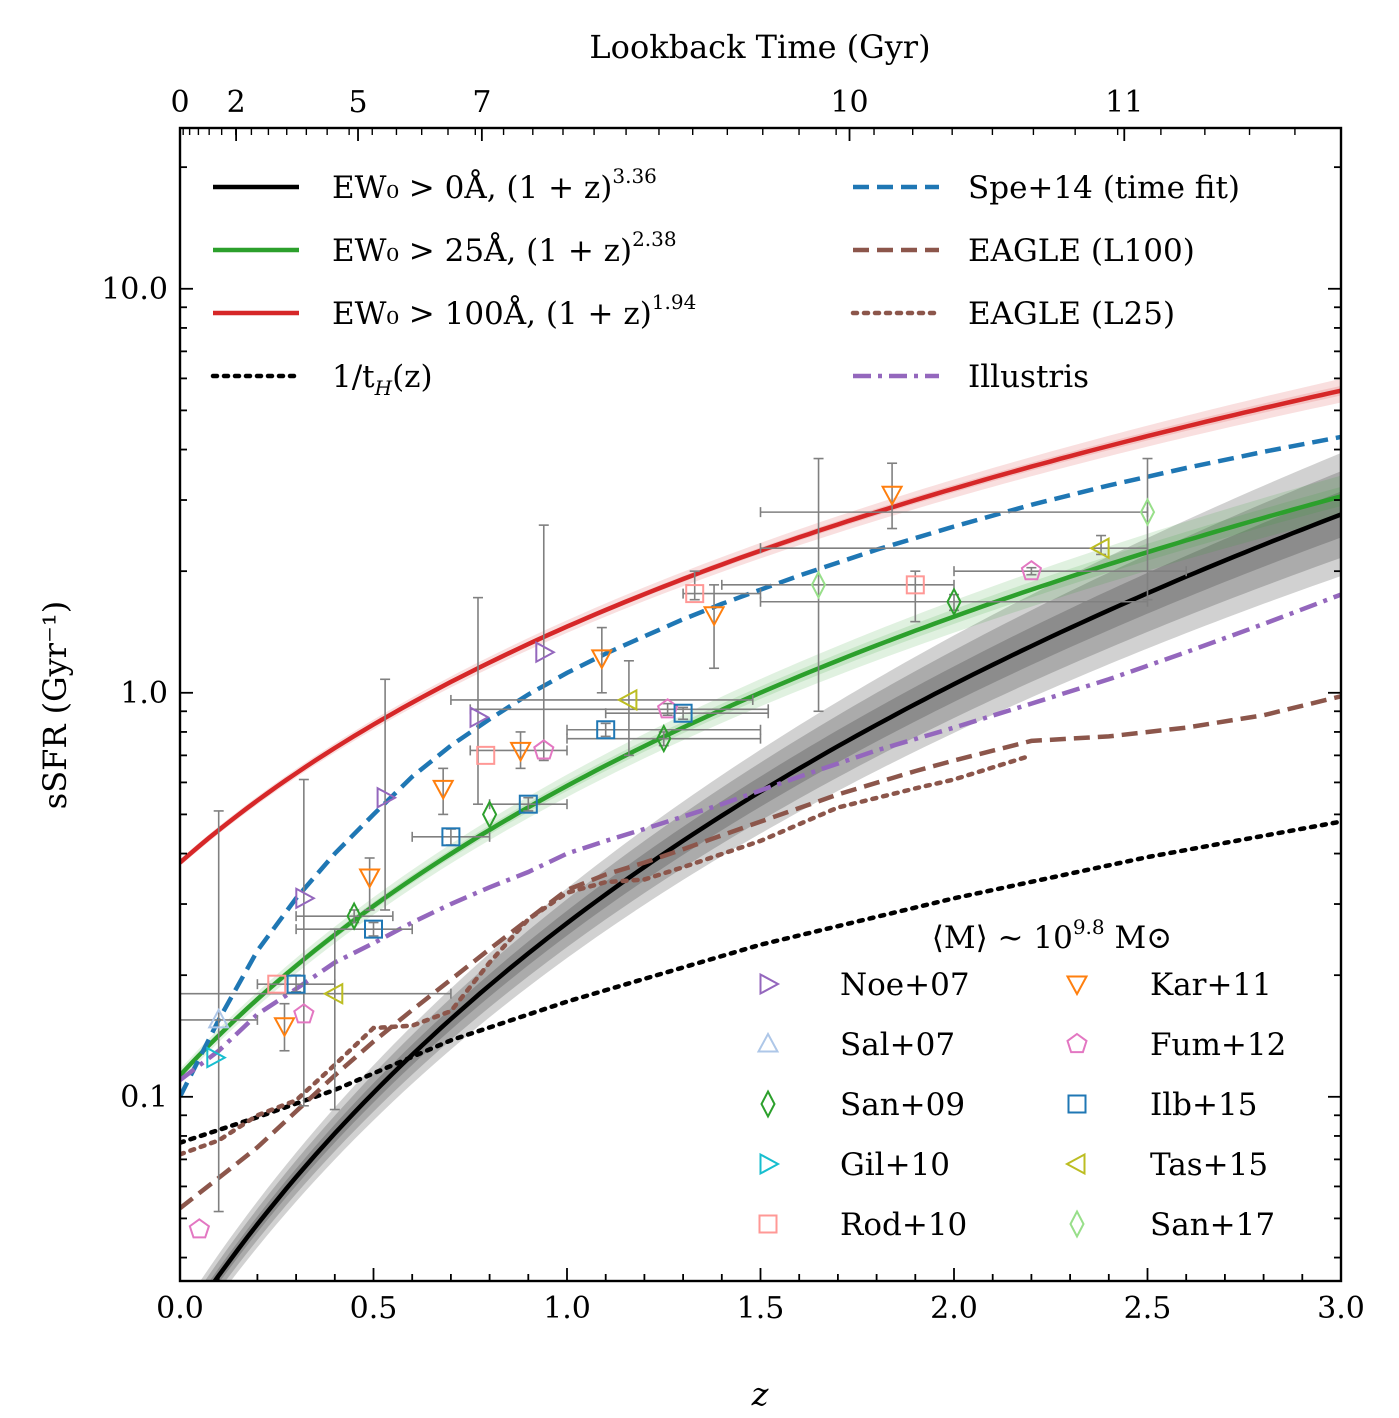 This screenshot has width=1399, height=1418. What do you see at coordinates (905, 985) in the screenshot?
I see `legend-obs-label-0: Noe+07` at bounding box center [905, 985].